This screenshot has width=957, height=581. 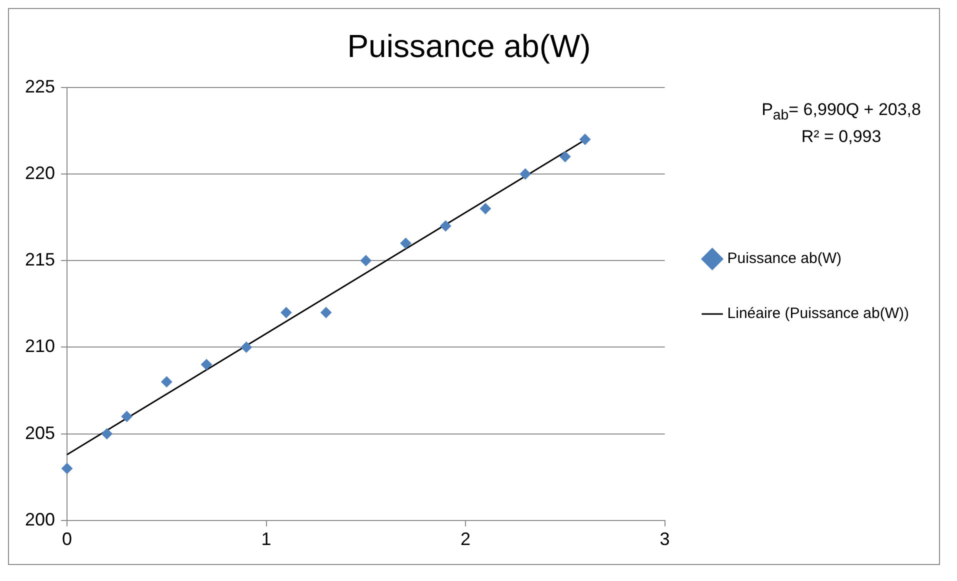 What do you see at coordinates (818, 313) in the screenshot?
I see `legend-label: Linéaire (Puissance ab(W))` at bounding box center [818, 313].